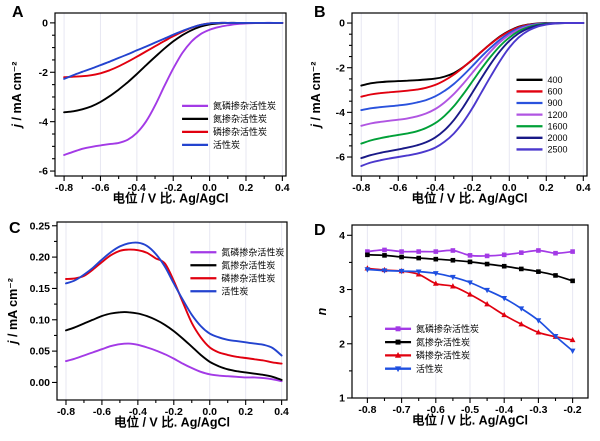 The height and width of the screenshot is (441, 600). Describe the element at coordinates (443, 341) in the screenshot. I see `legend-label: 氮掺杂活性炭` at that location.